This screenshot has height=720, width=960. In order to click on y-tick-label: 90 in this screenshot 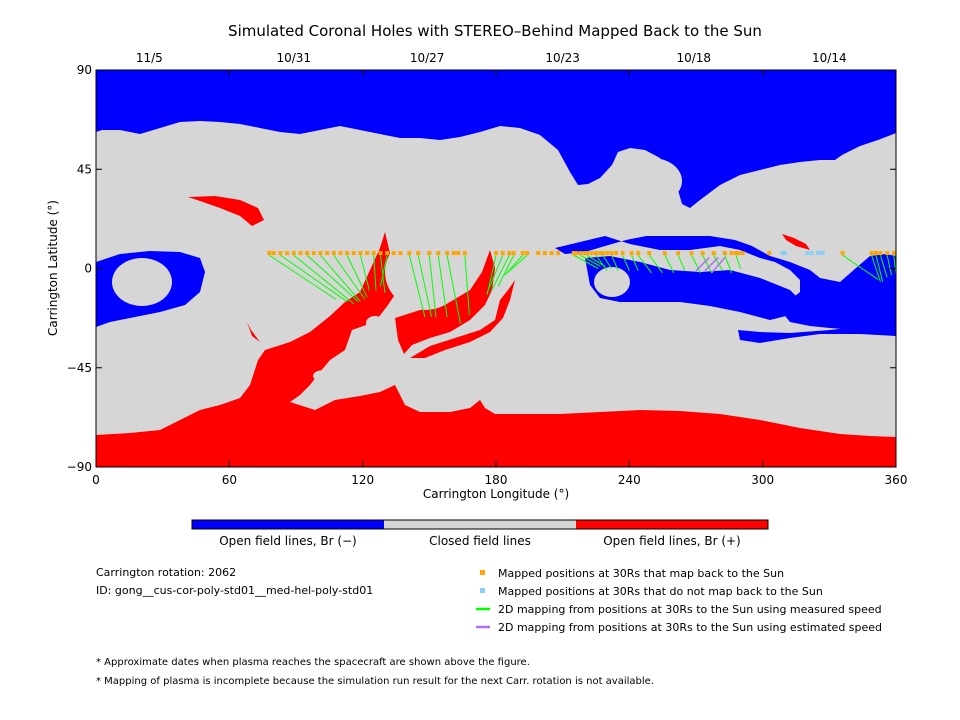, I will do `click(84, 70)`.